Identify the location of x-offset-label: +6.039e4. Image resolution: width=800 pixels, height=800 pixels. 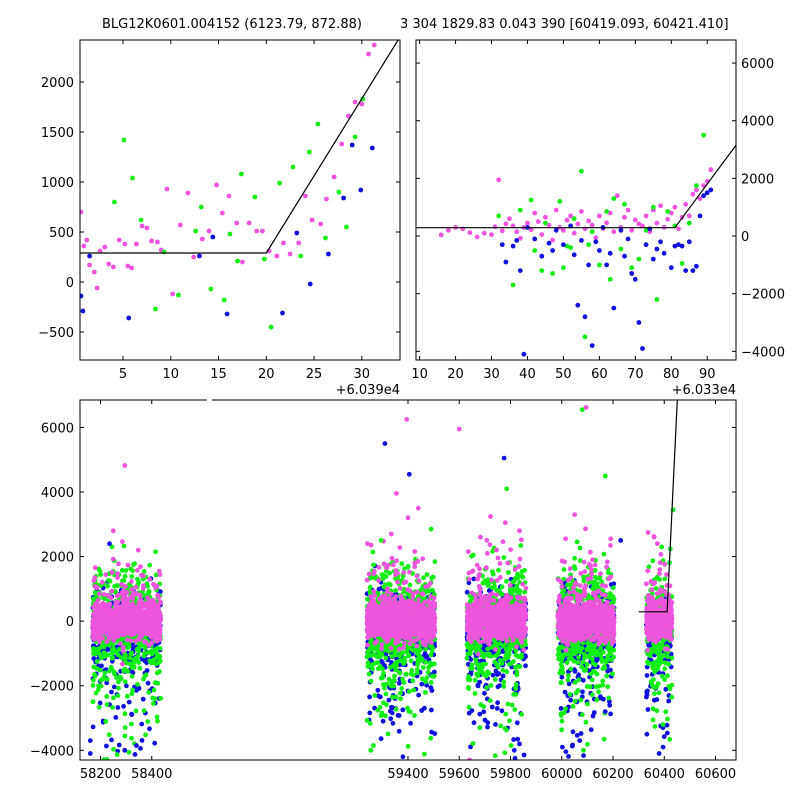
(368, 390).